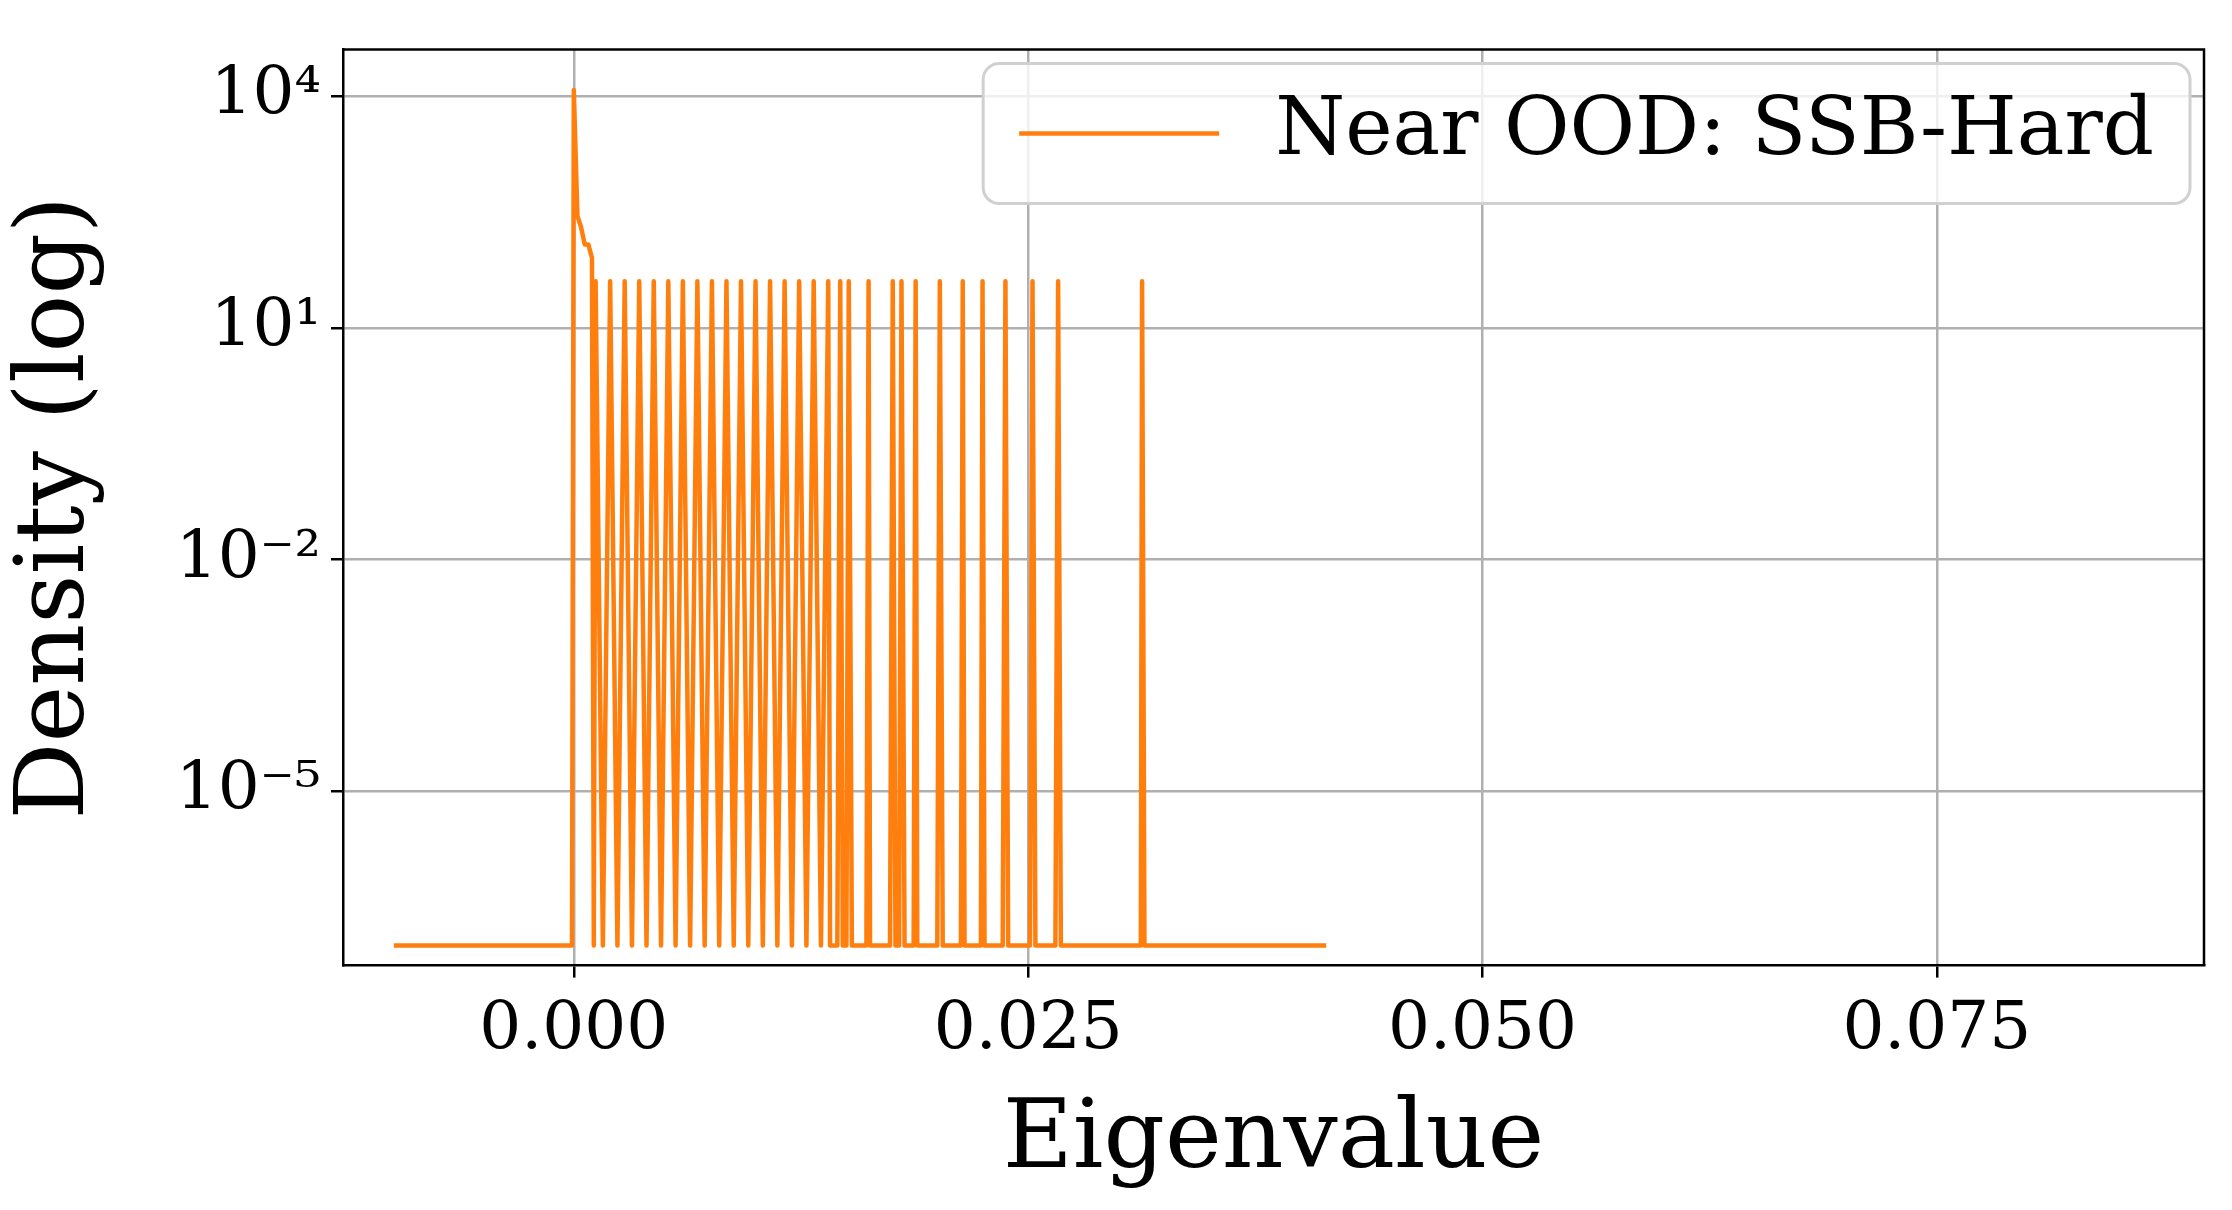  What do you see at coordinates (248, 554) in the screenshot?
I see `y-tick-label: 10⁻²` at bounding box center [248, 554].